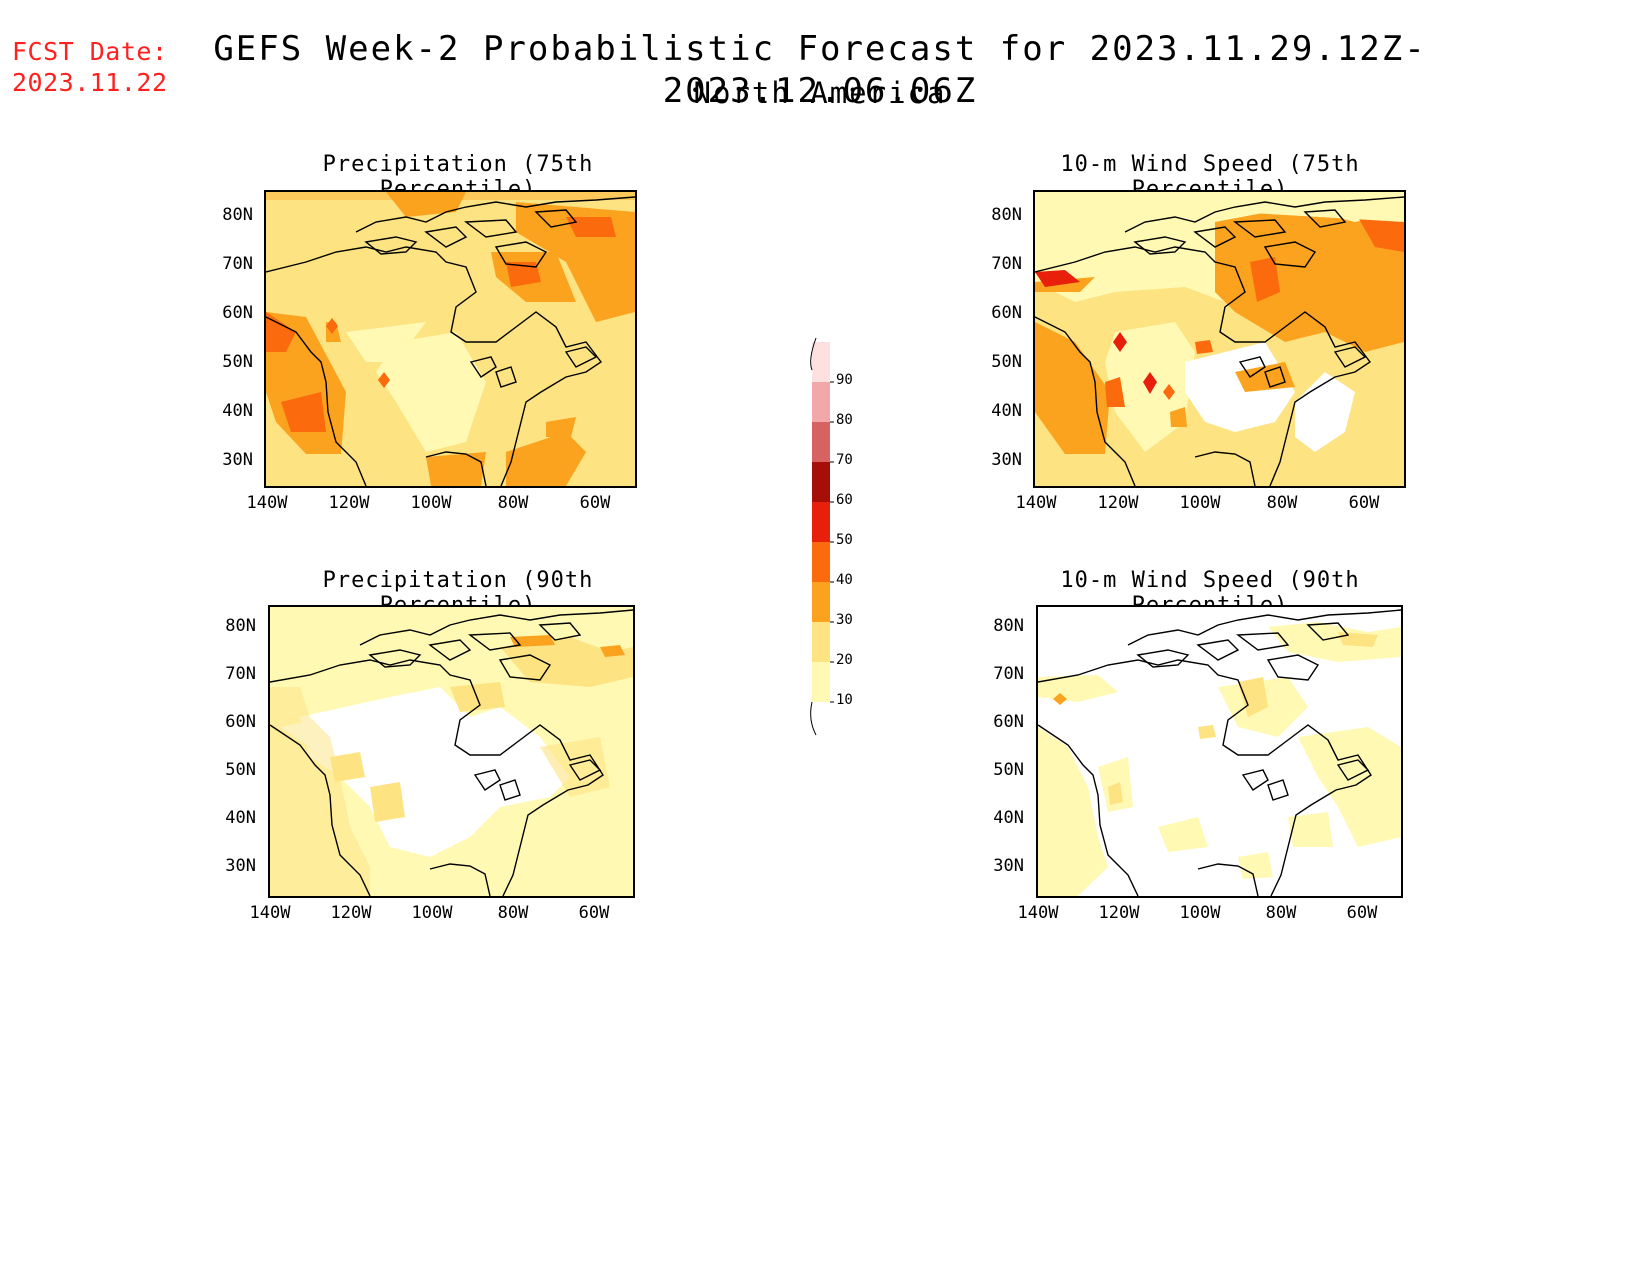  I want to click on colorbar-tick-label: 20, so click(844, 660).